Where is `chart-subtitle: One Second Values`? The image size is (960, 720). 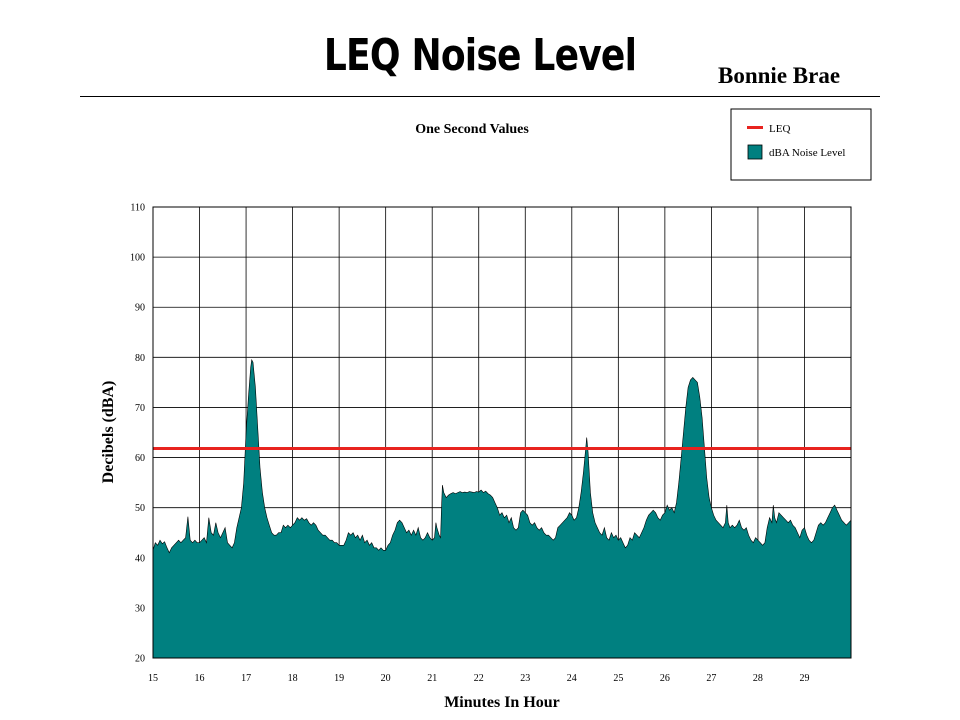
chart-subtitle: One Second Values is located at coordinates (472, 129).